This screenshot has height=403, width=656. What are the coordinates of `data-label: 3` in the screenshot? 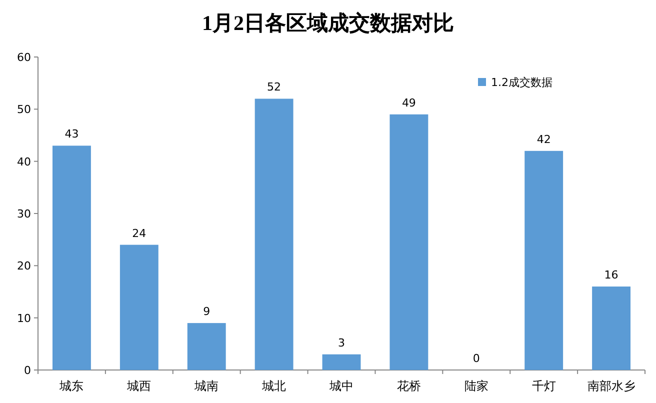 It's located at (341, 343).